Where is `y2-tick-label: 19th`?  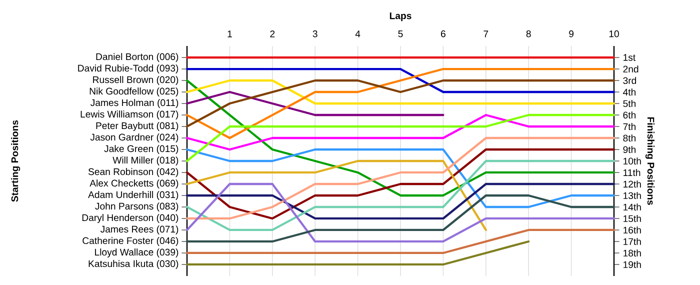
y2-tick-label: 19th is located at coordinates (632, 264).